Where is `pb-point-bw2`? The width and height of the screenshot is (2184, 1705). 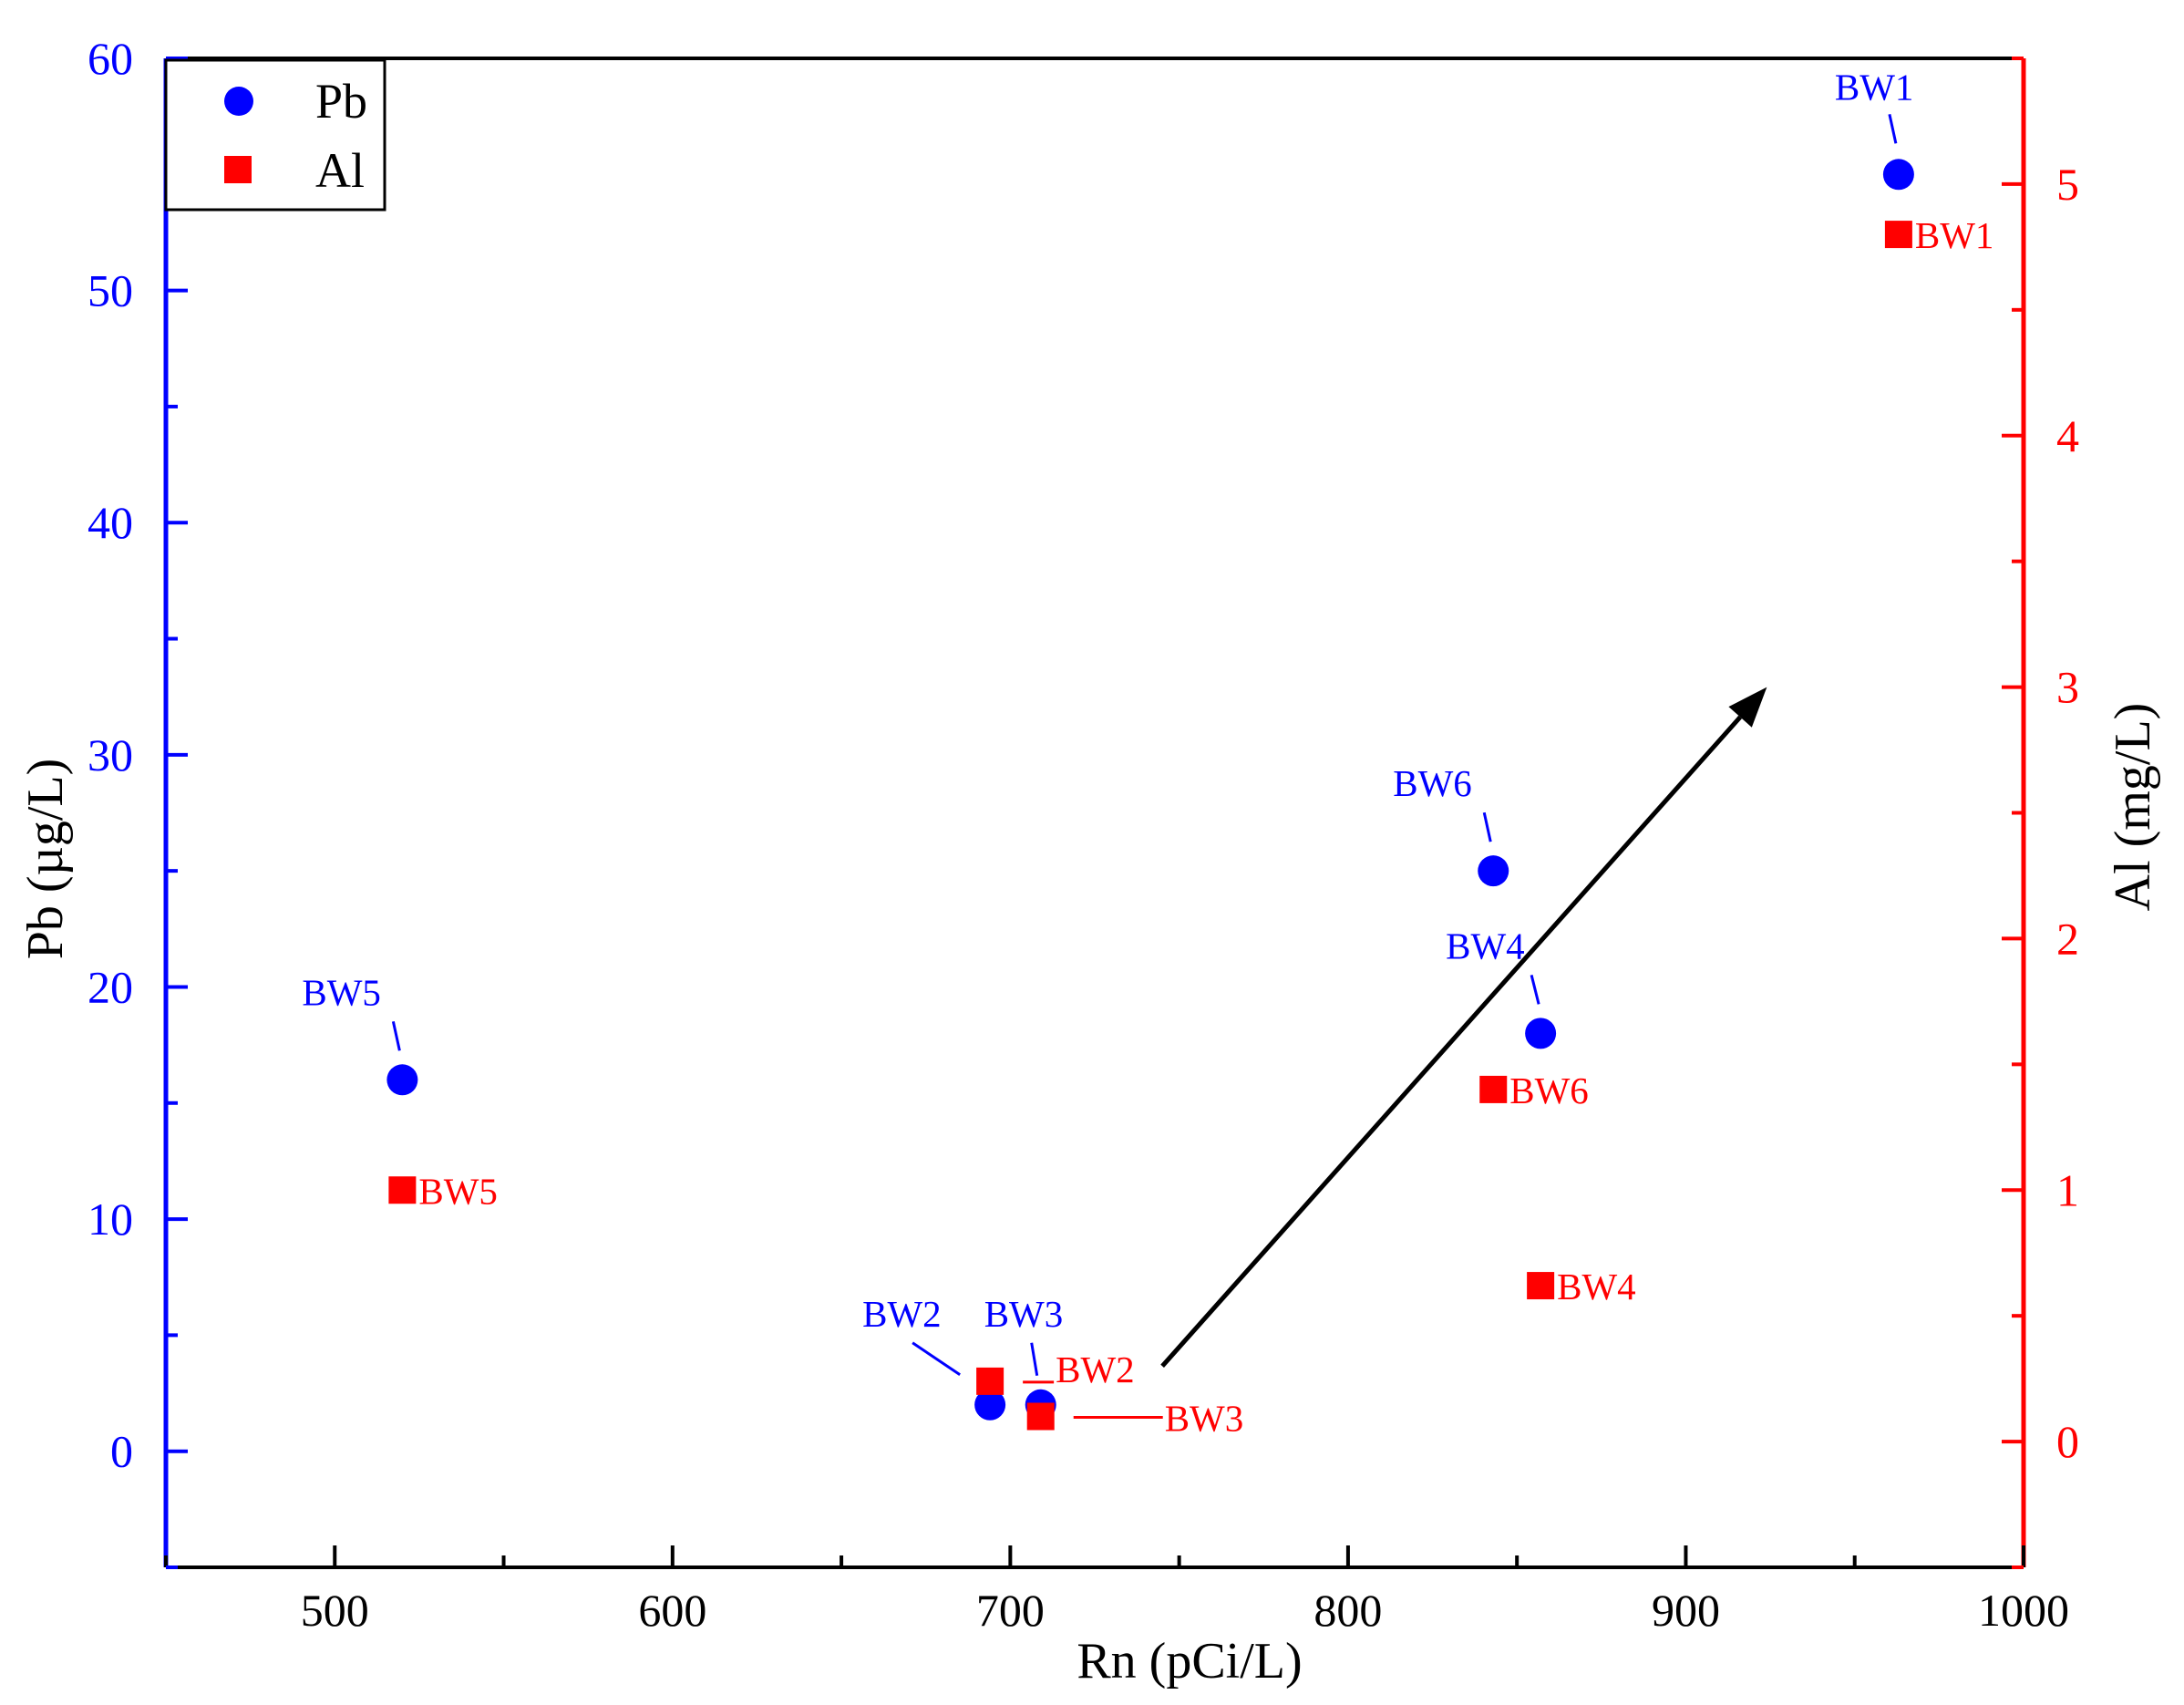 pb-point-bw2 is located at coordinates (990, 1405).